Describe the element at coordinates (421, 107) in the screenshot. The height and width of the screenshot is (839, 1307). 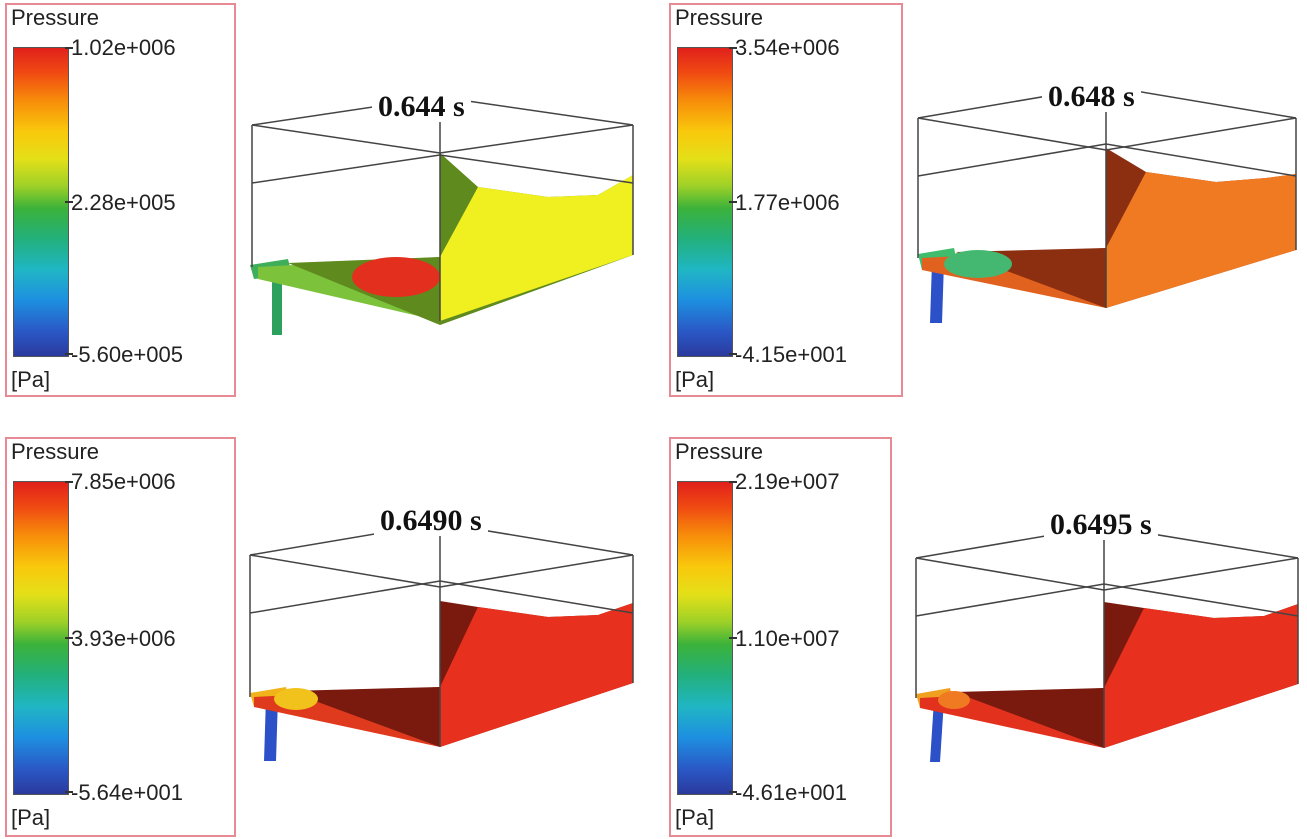
I see `time-label: 0.644 s` at that location.